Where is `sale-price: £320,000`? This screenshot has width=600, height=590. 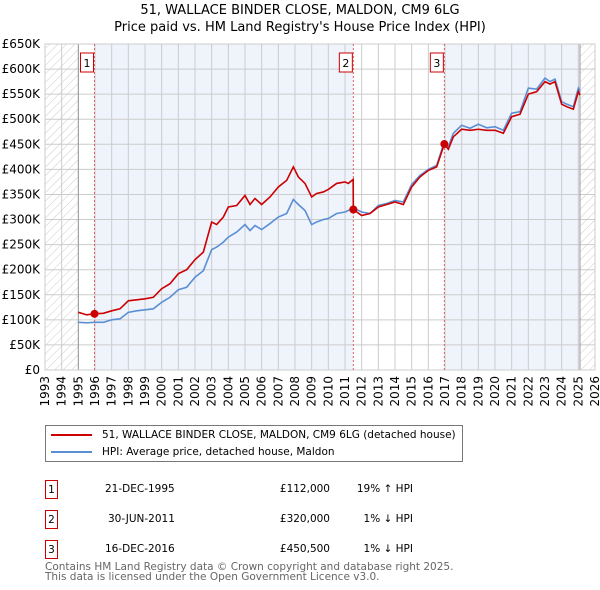 sale-price: £320,000 is located at coordinates (304, 519).